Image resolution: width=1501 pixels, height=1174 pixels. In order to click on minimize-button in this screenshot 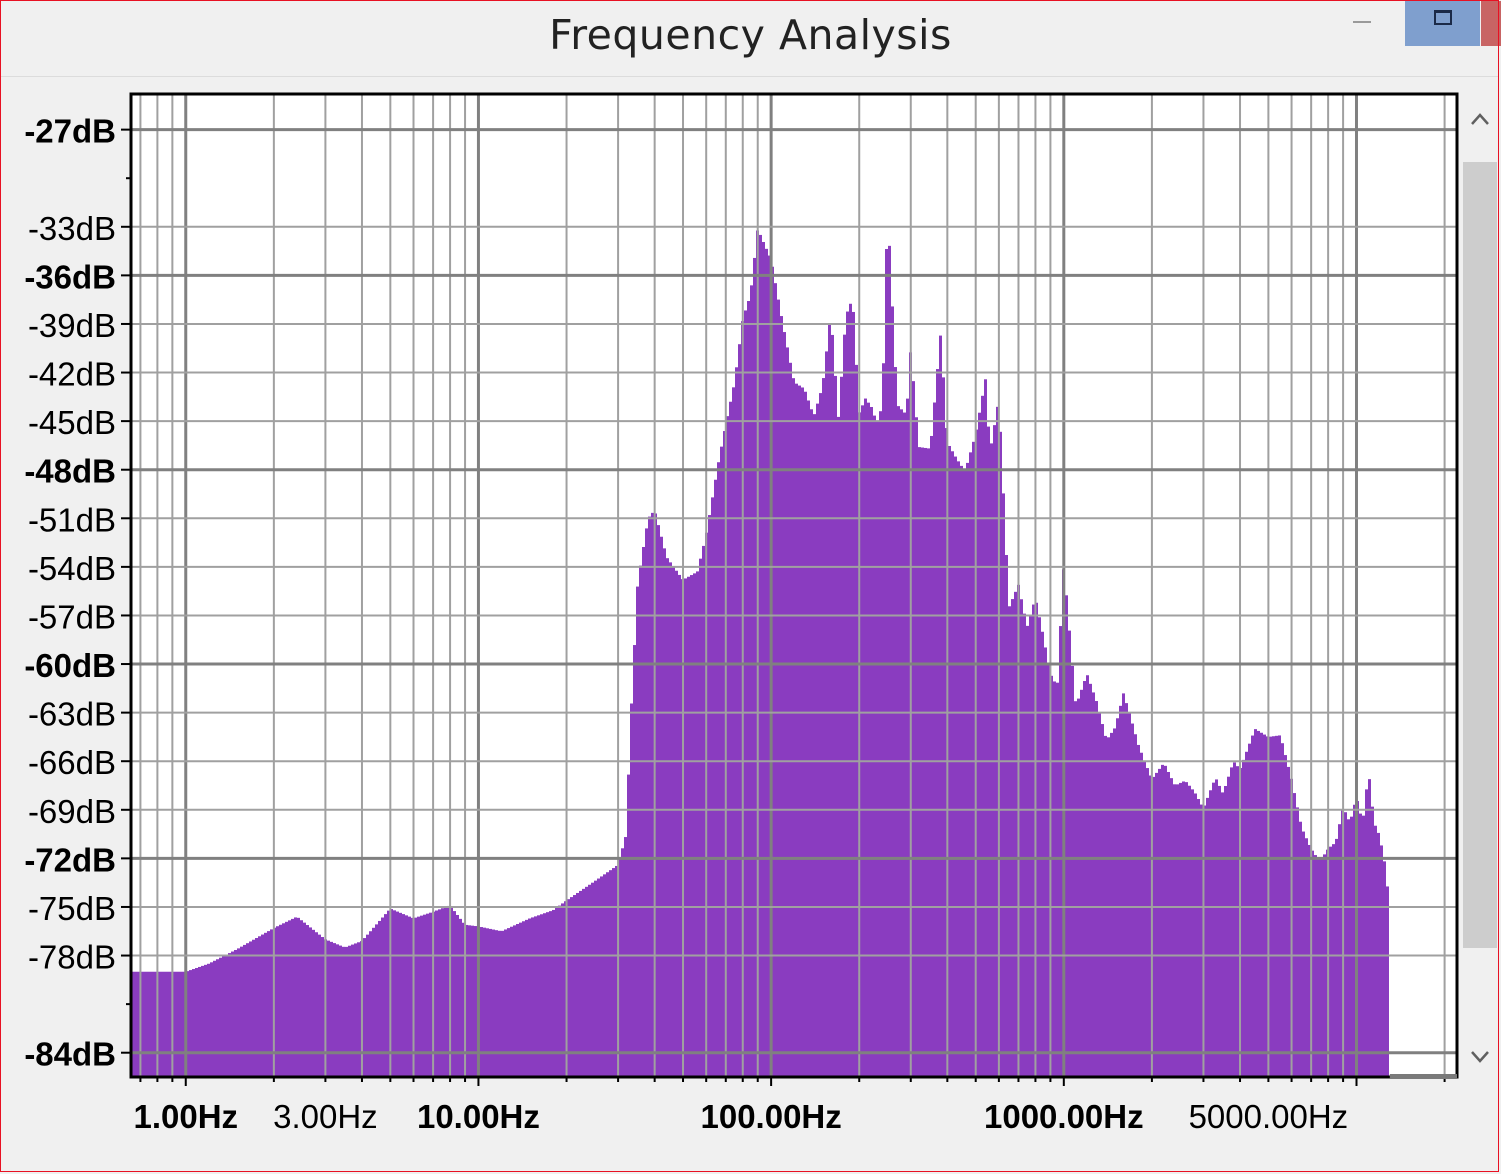, I will do `click(1369, 23)`.